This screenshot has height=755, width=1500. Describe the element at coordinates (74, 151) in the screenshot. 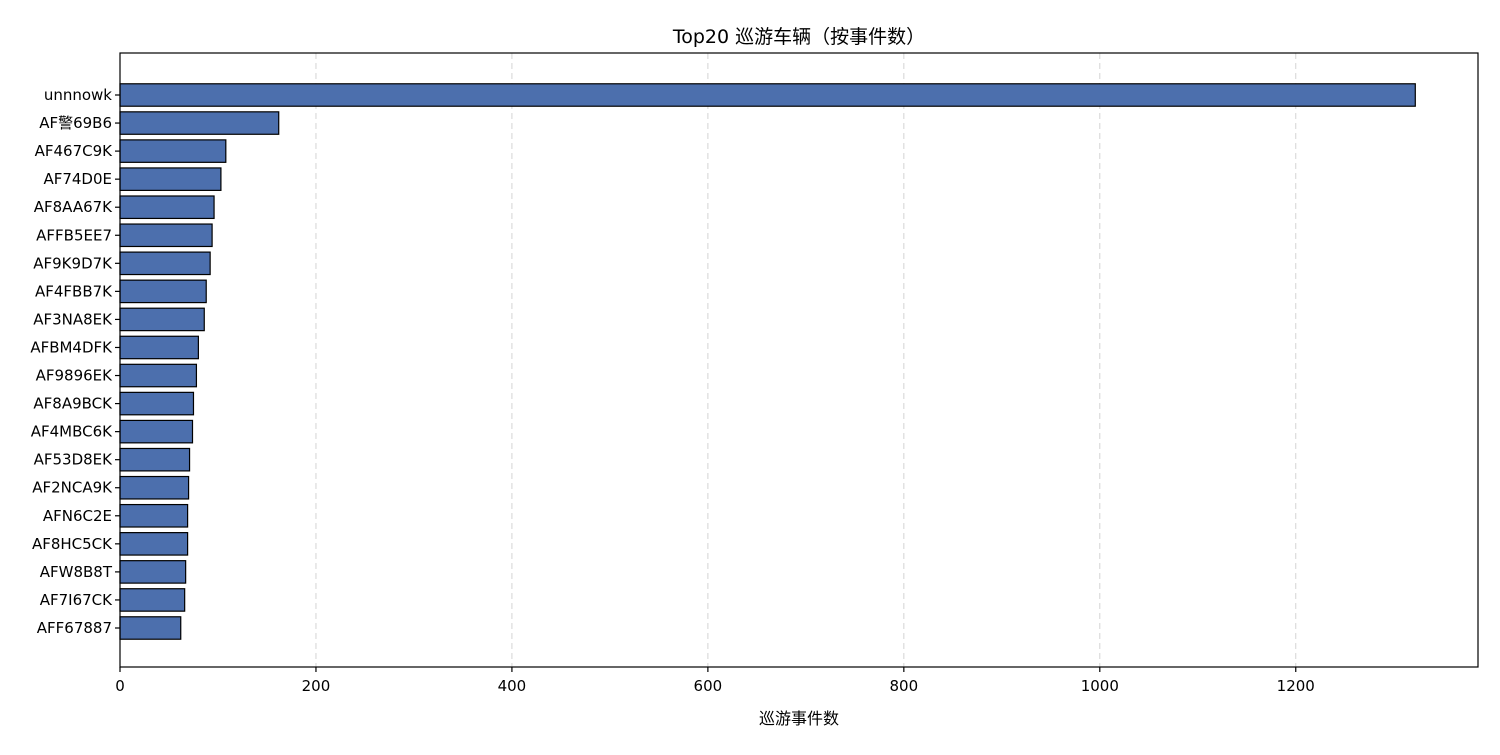

I see `y-tick-label: AF467C9K` at that location.